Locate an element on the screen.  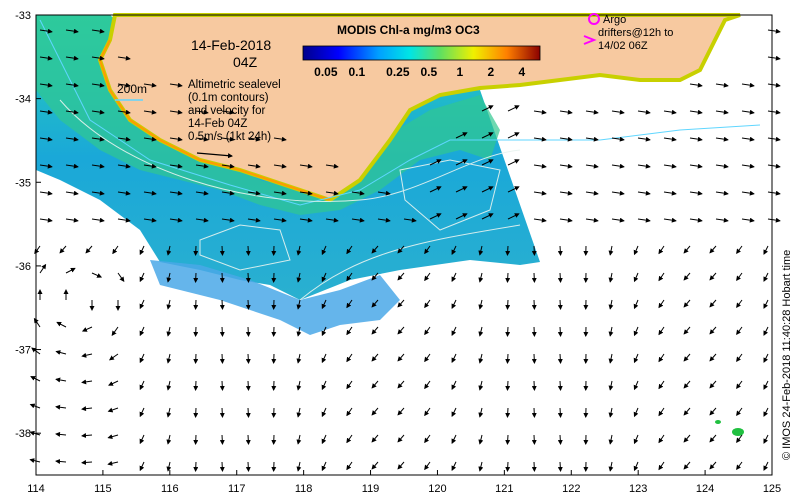
colorbar-tick-label: 0.1 is located at coordinates (357, 72).